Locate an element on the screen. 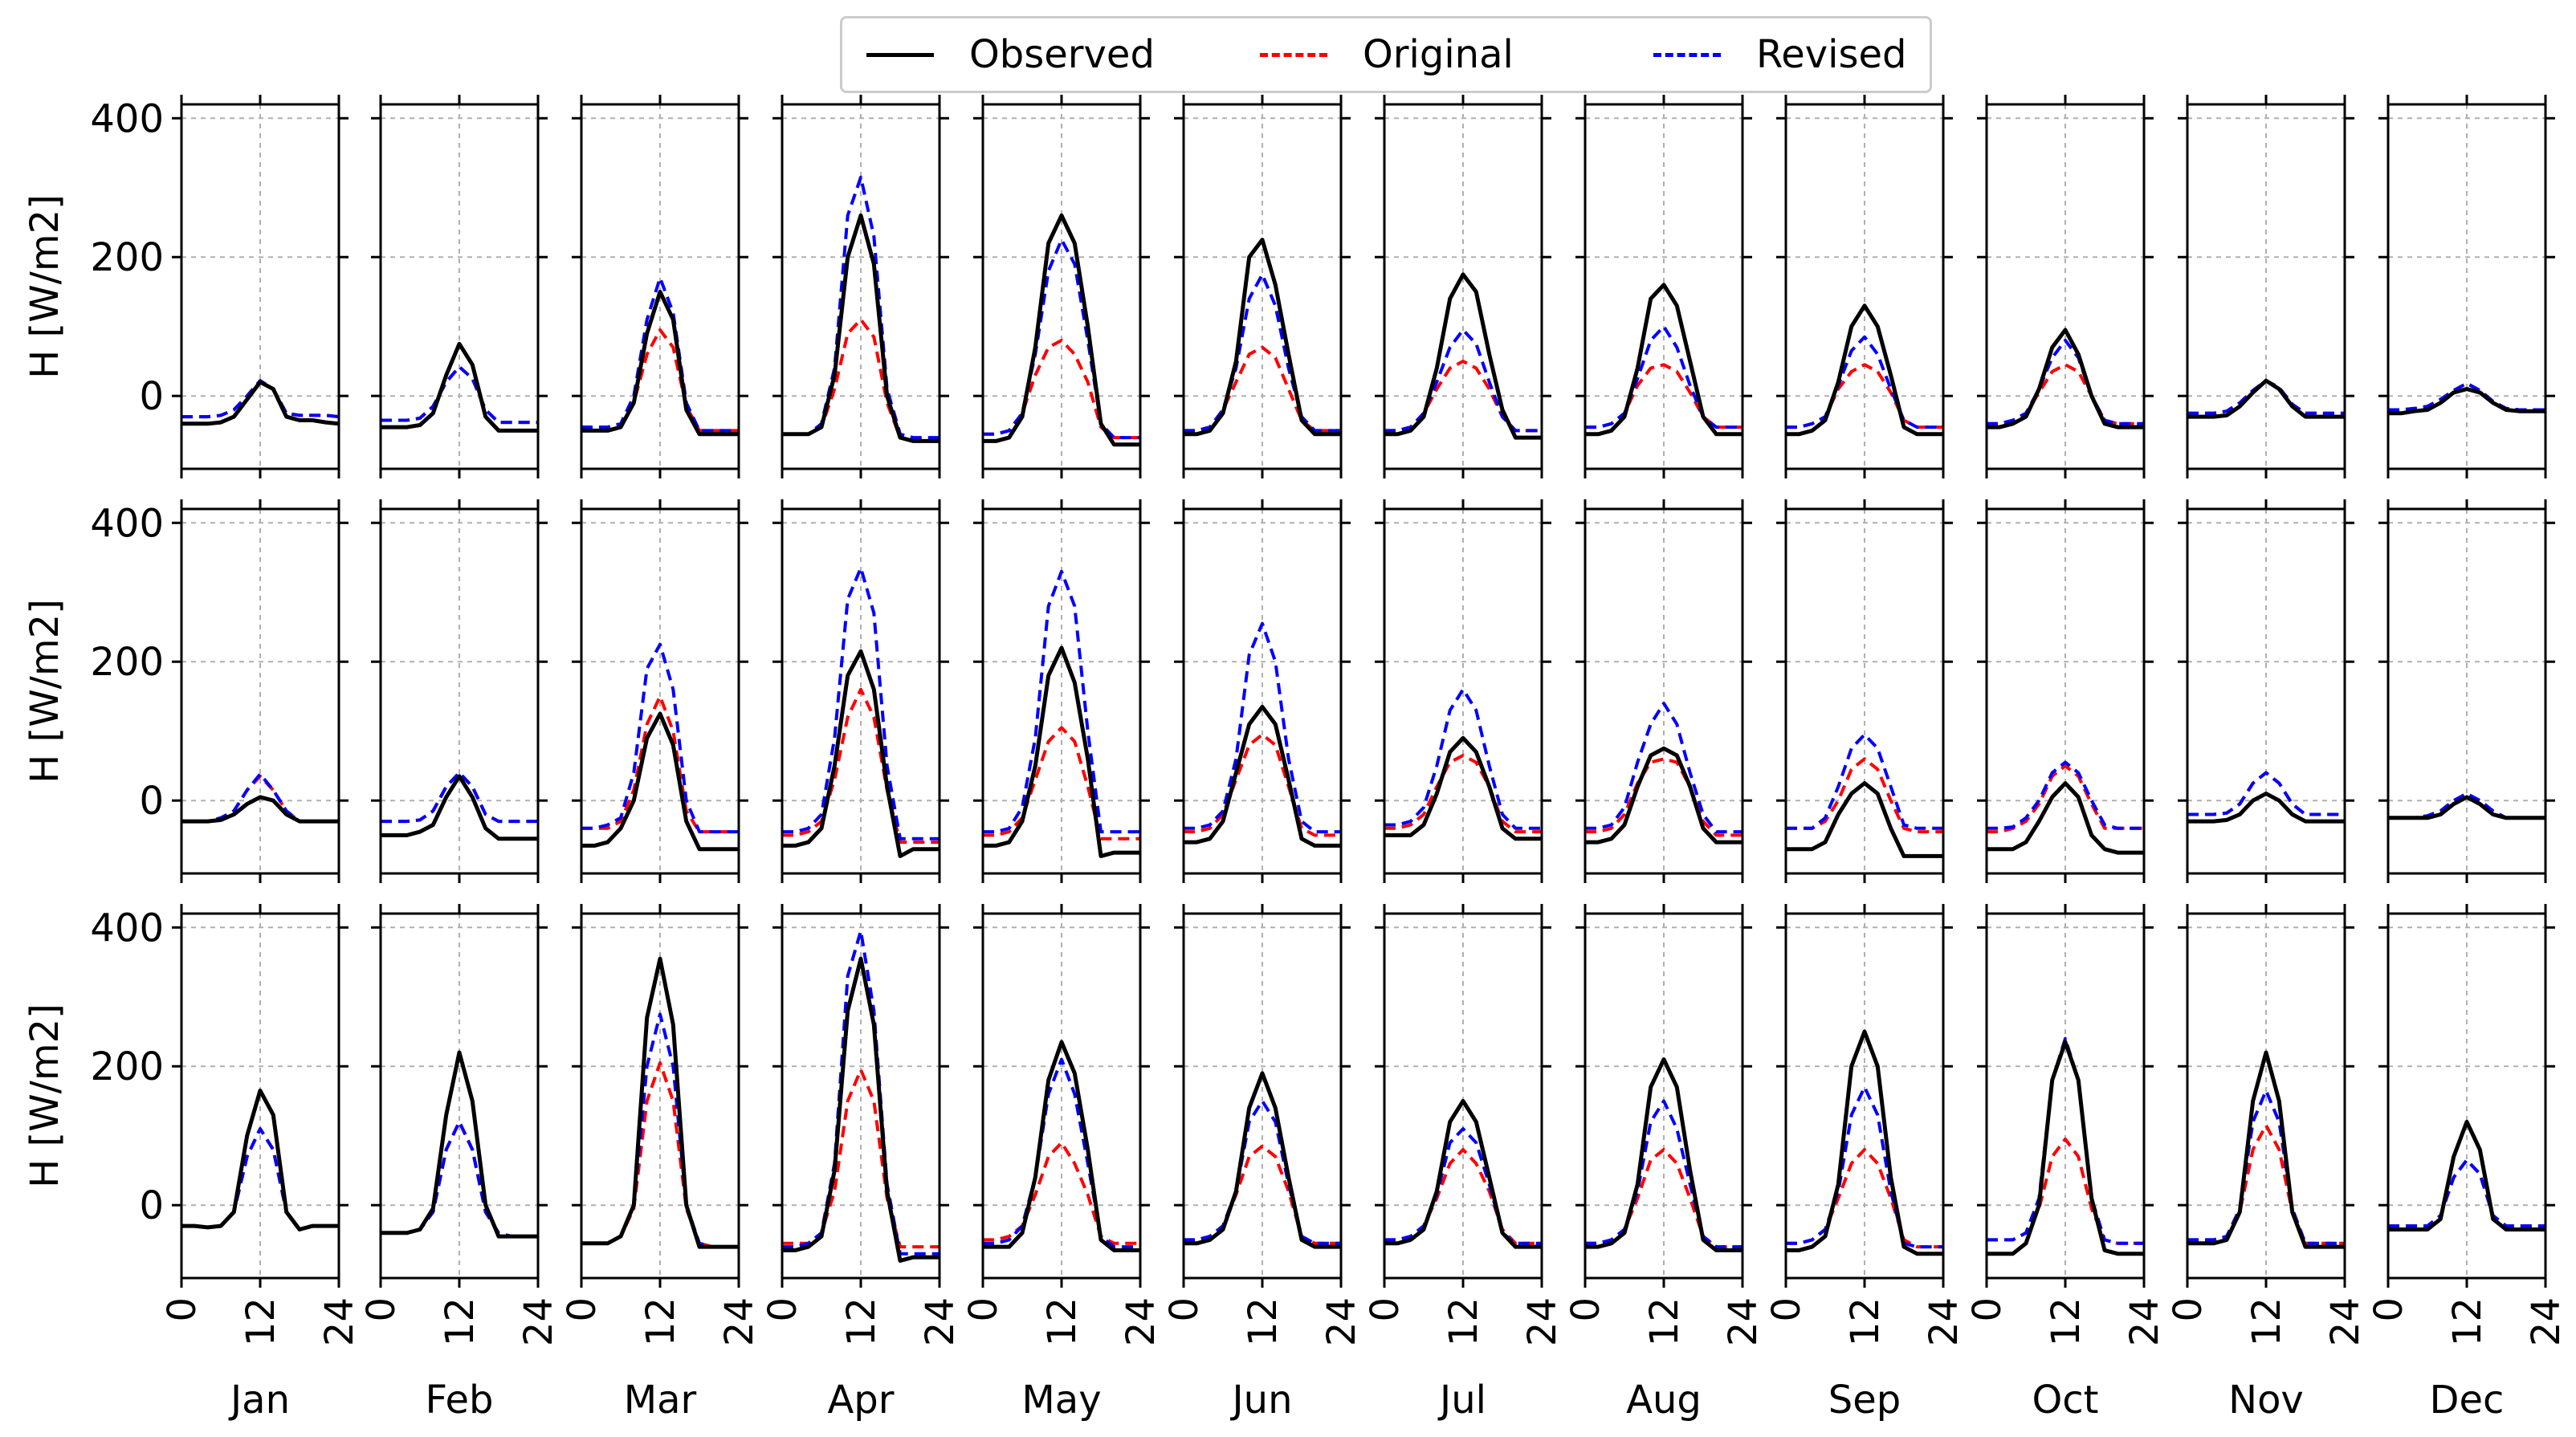 This screenshot has height=1437, width=2576. series-line-observed-aug-row3 is located at coordinates (1663, 1154).